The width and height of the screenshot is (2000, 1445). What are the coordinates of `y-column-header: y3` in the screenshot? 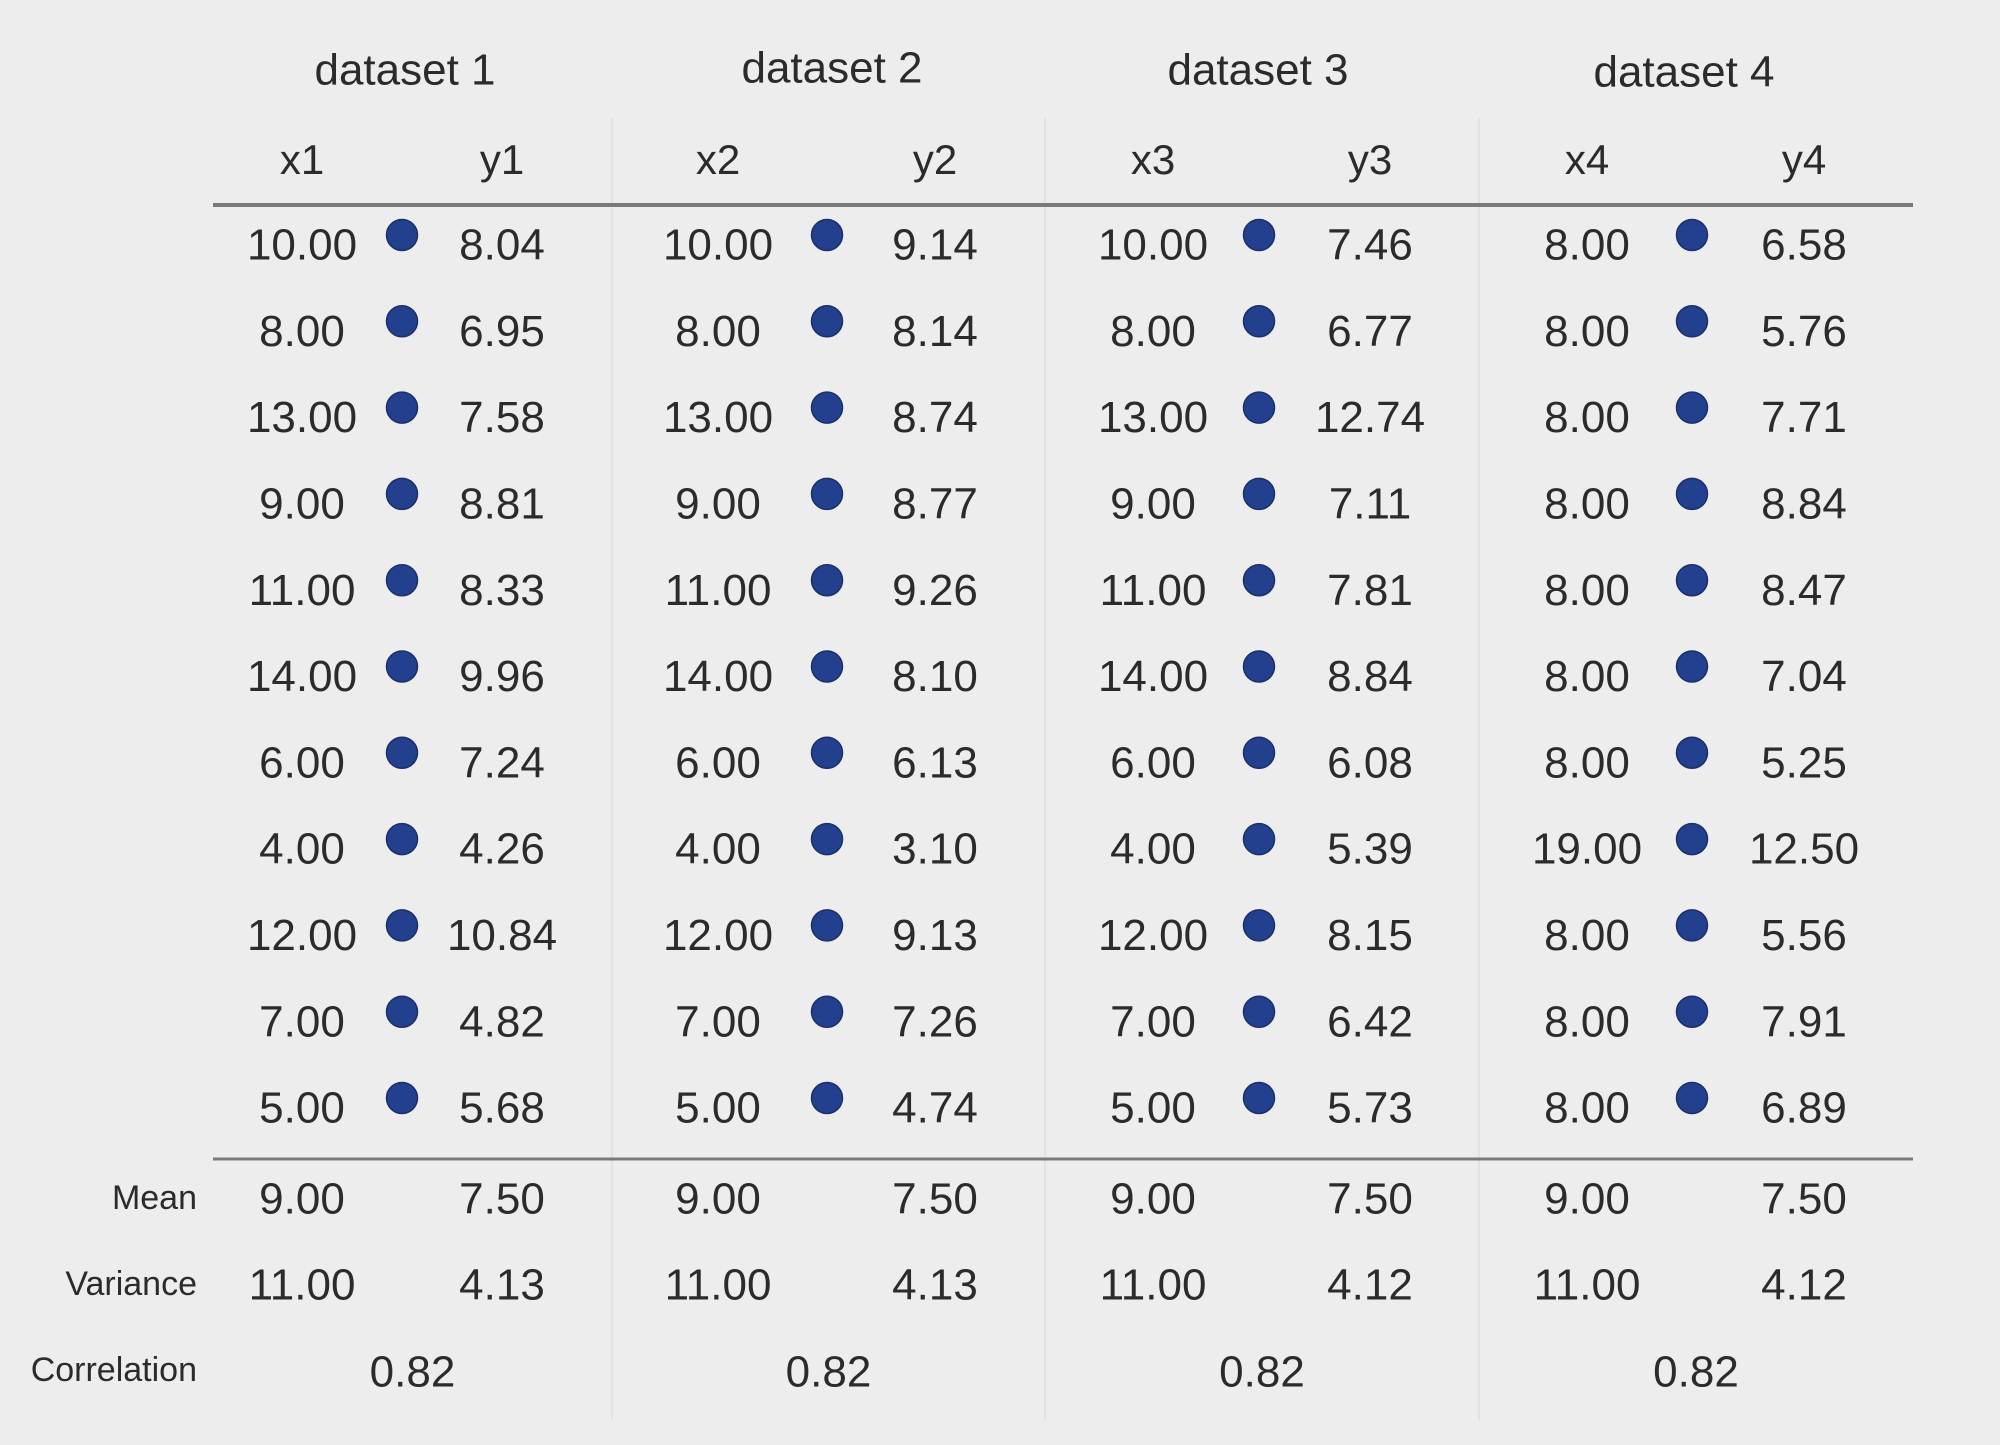 It's located at (1370, 159).